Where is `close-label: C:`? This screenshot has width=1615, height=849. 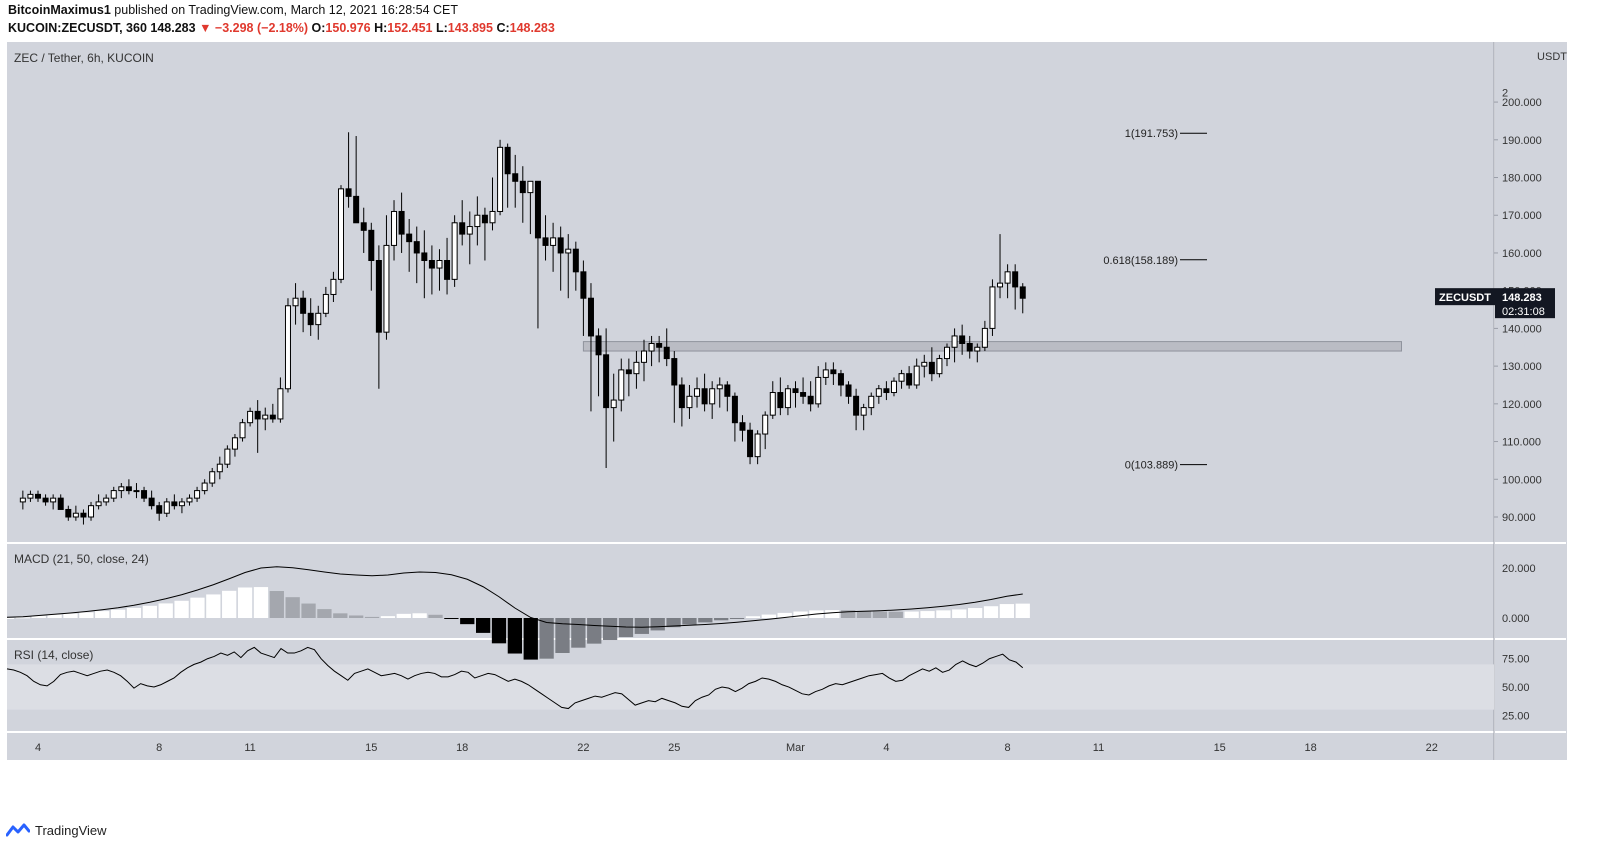
close-label: C: is located at coordinates (503, 28).